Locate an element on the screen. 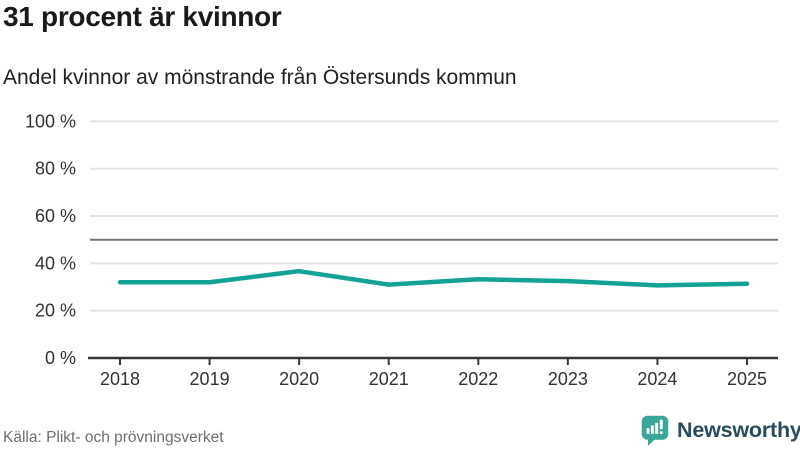  x-tick-label: 2019 is located at coordinates (210, 379).